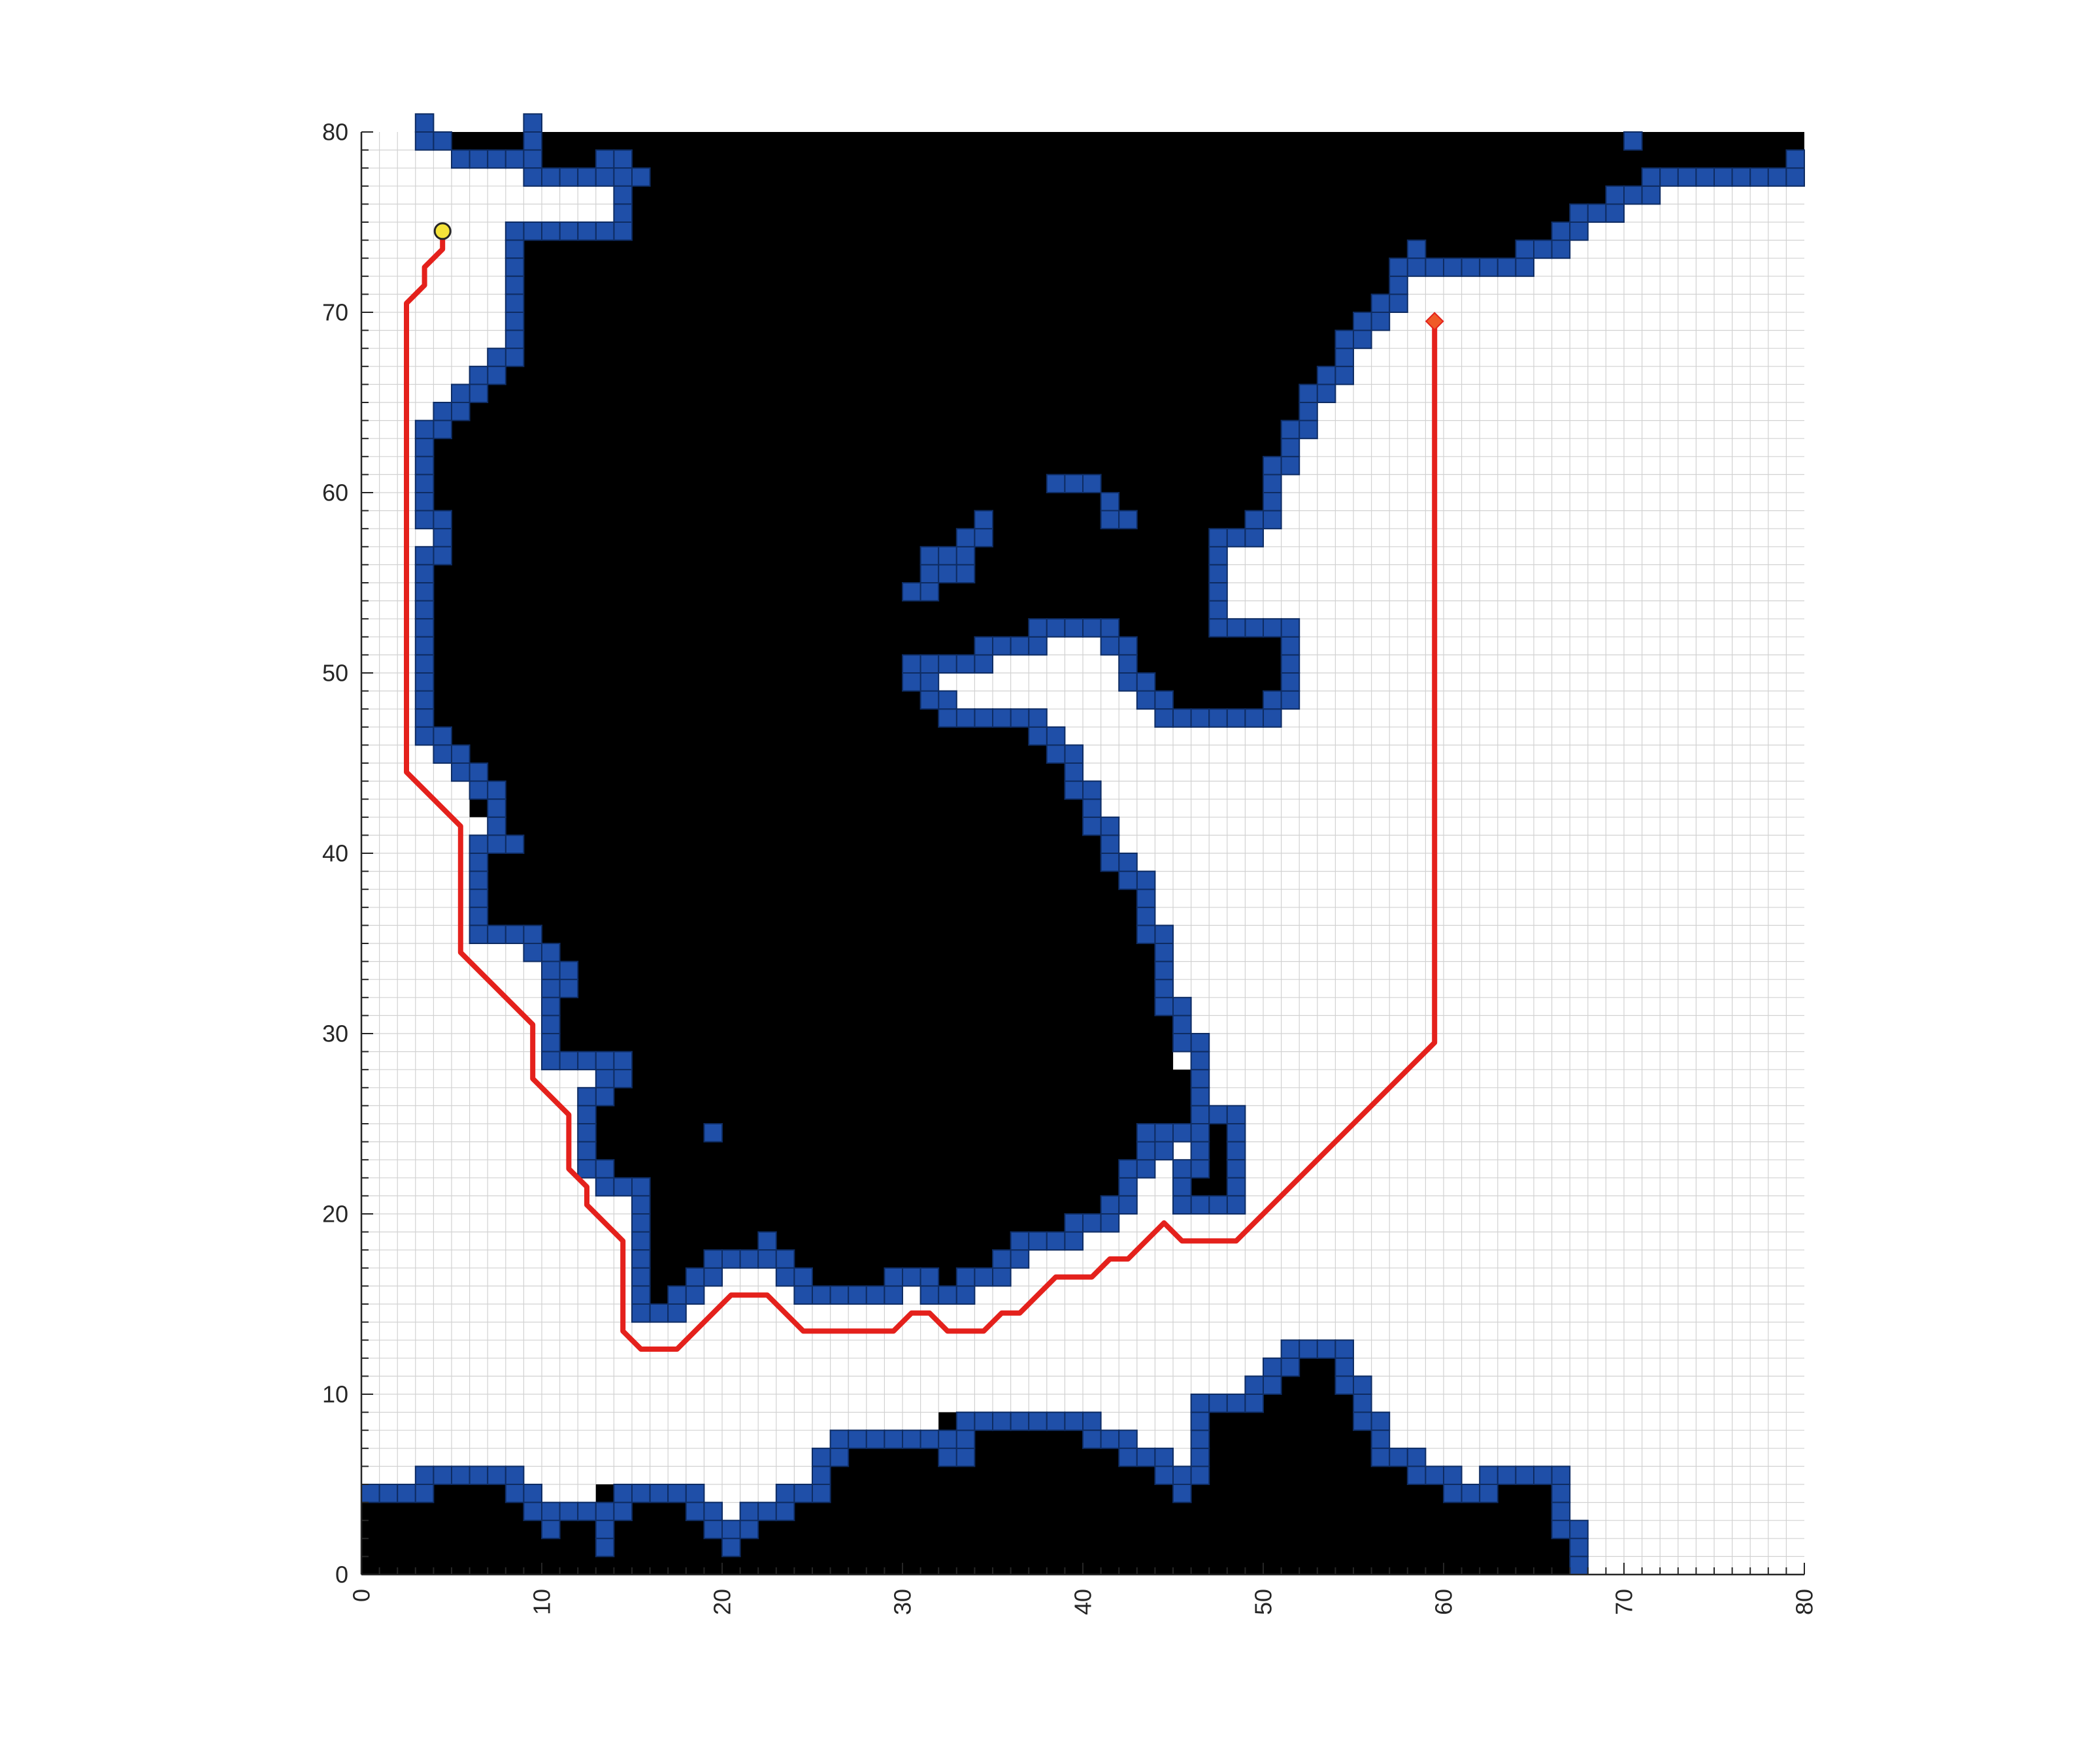  What do you see at coordinates (903, 1602) in the screenshot?
I see `x-tick-label: 30` at bounding box center [903, 1602].